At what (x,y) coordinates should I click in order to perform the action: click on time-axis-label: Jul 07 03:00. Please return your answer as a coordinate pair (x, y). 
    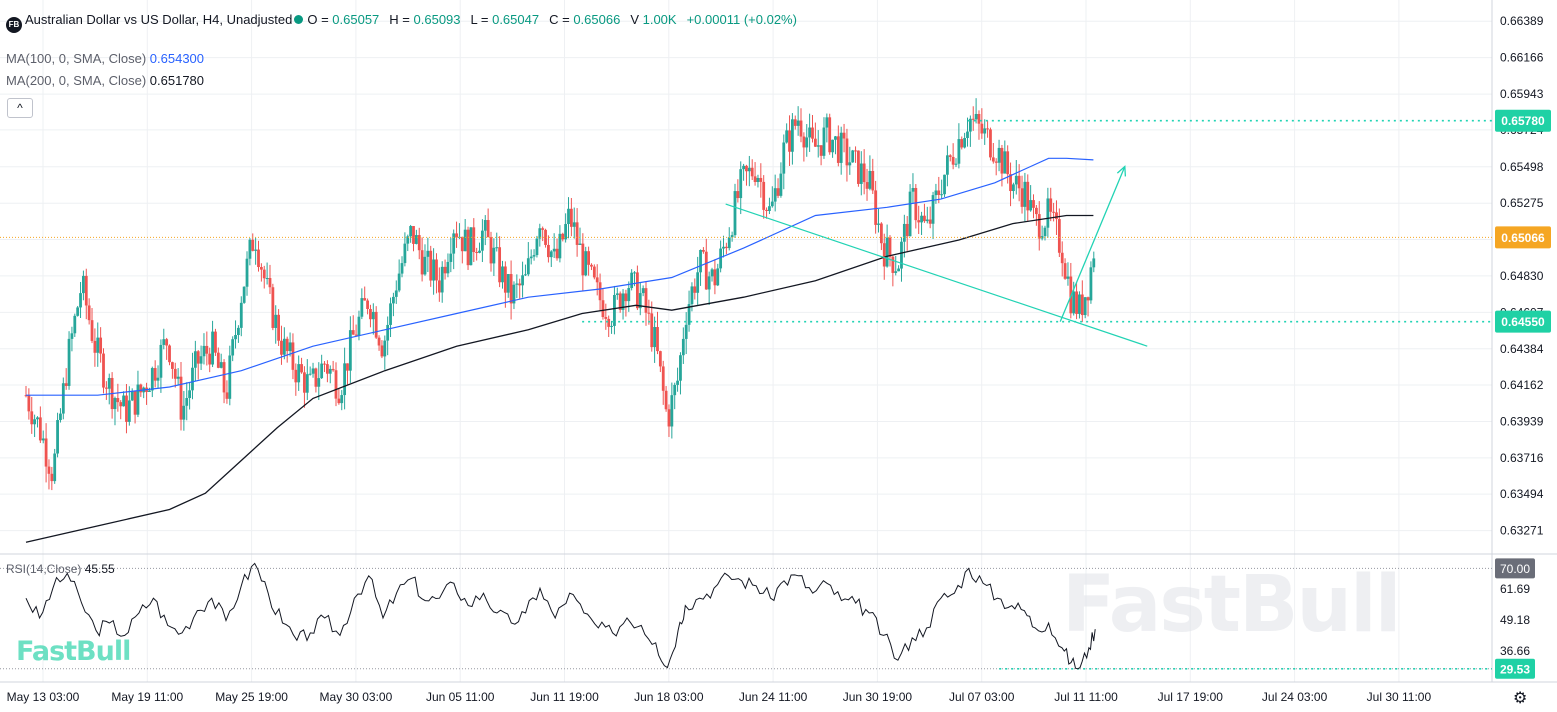
    Looking at the image, I should click on (982, 697).